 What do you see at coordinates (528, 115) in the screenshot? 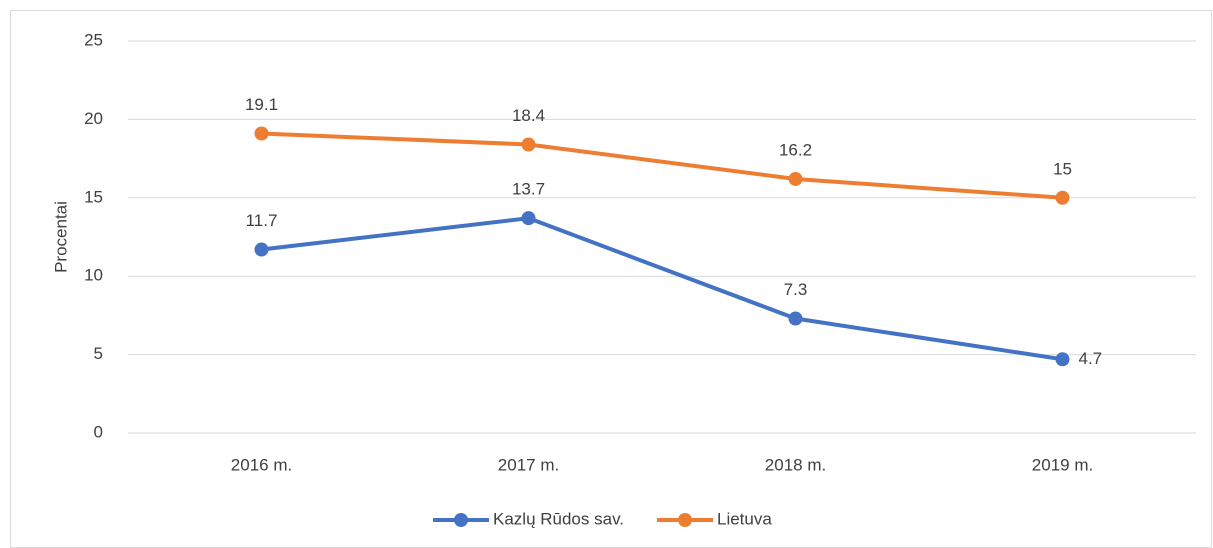
I see `data-label: 18.4` at bounding box center [528, 115].